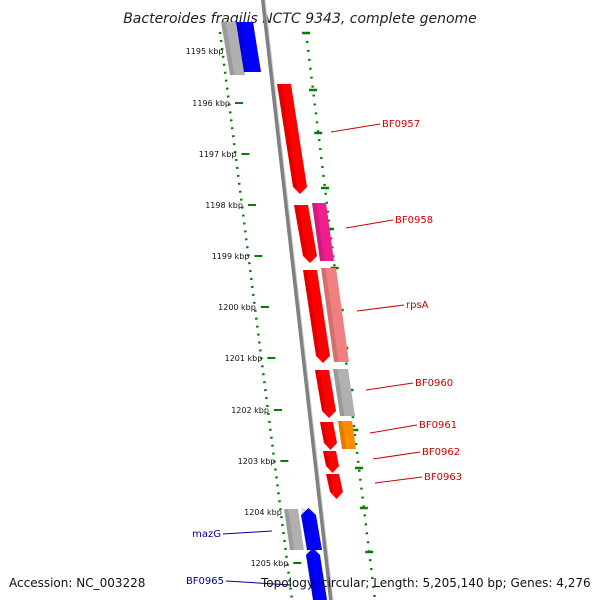  Describe the element at coordinates (330, 315) in the screenshot. I see `feature-rpsa-b-shade` at that location.